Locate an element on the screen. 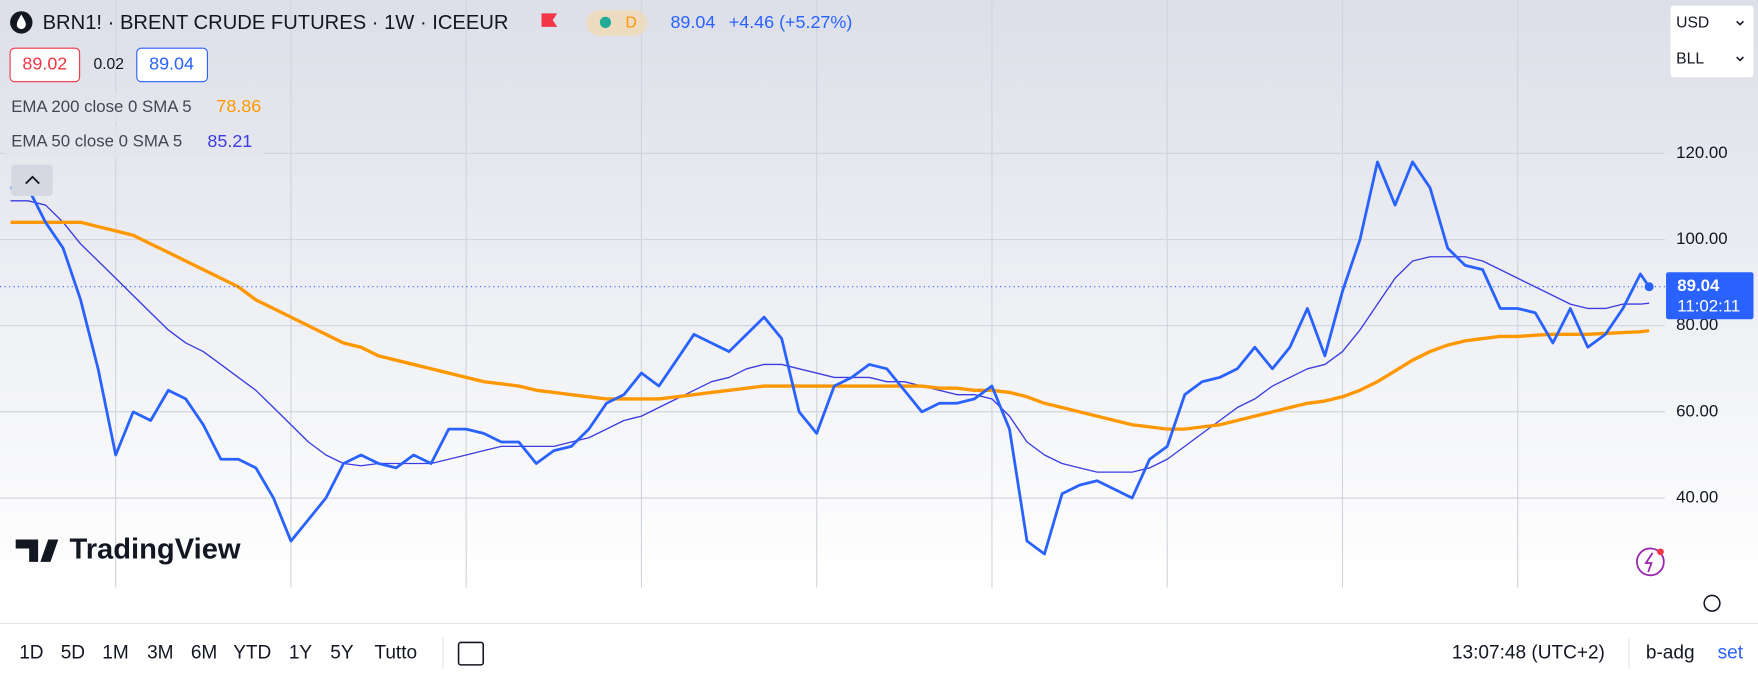  calendar-icon is located at coordinates (471, 653).